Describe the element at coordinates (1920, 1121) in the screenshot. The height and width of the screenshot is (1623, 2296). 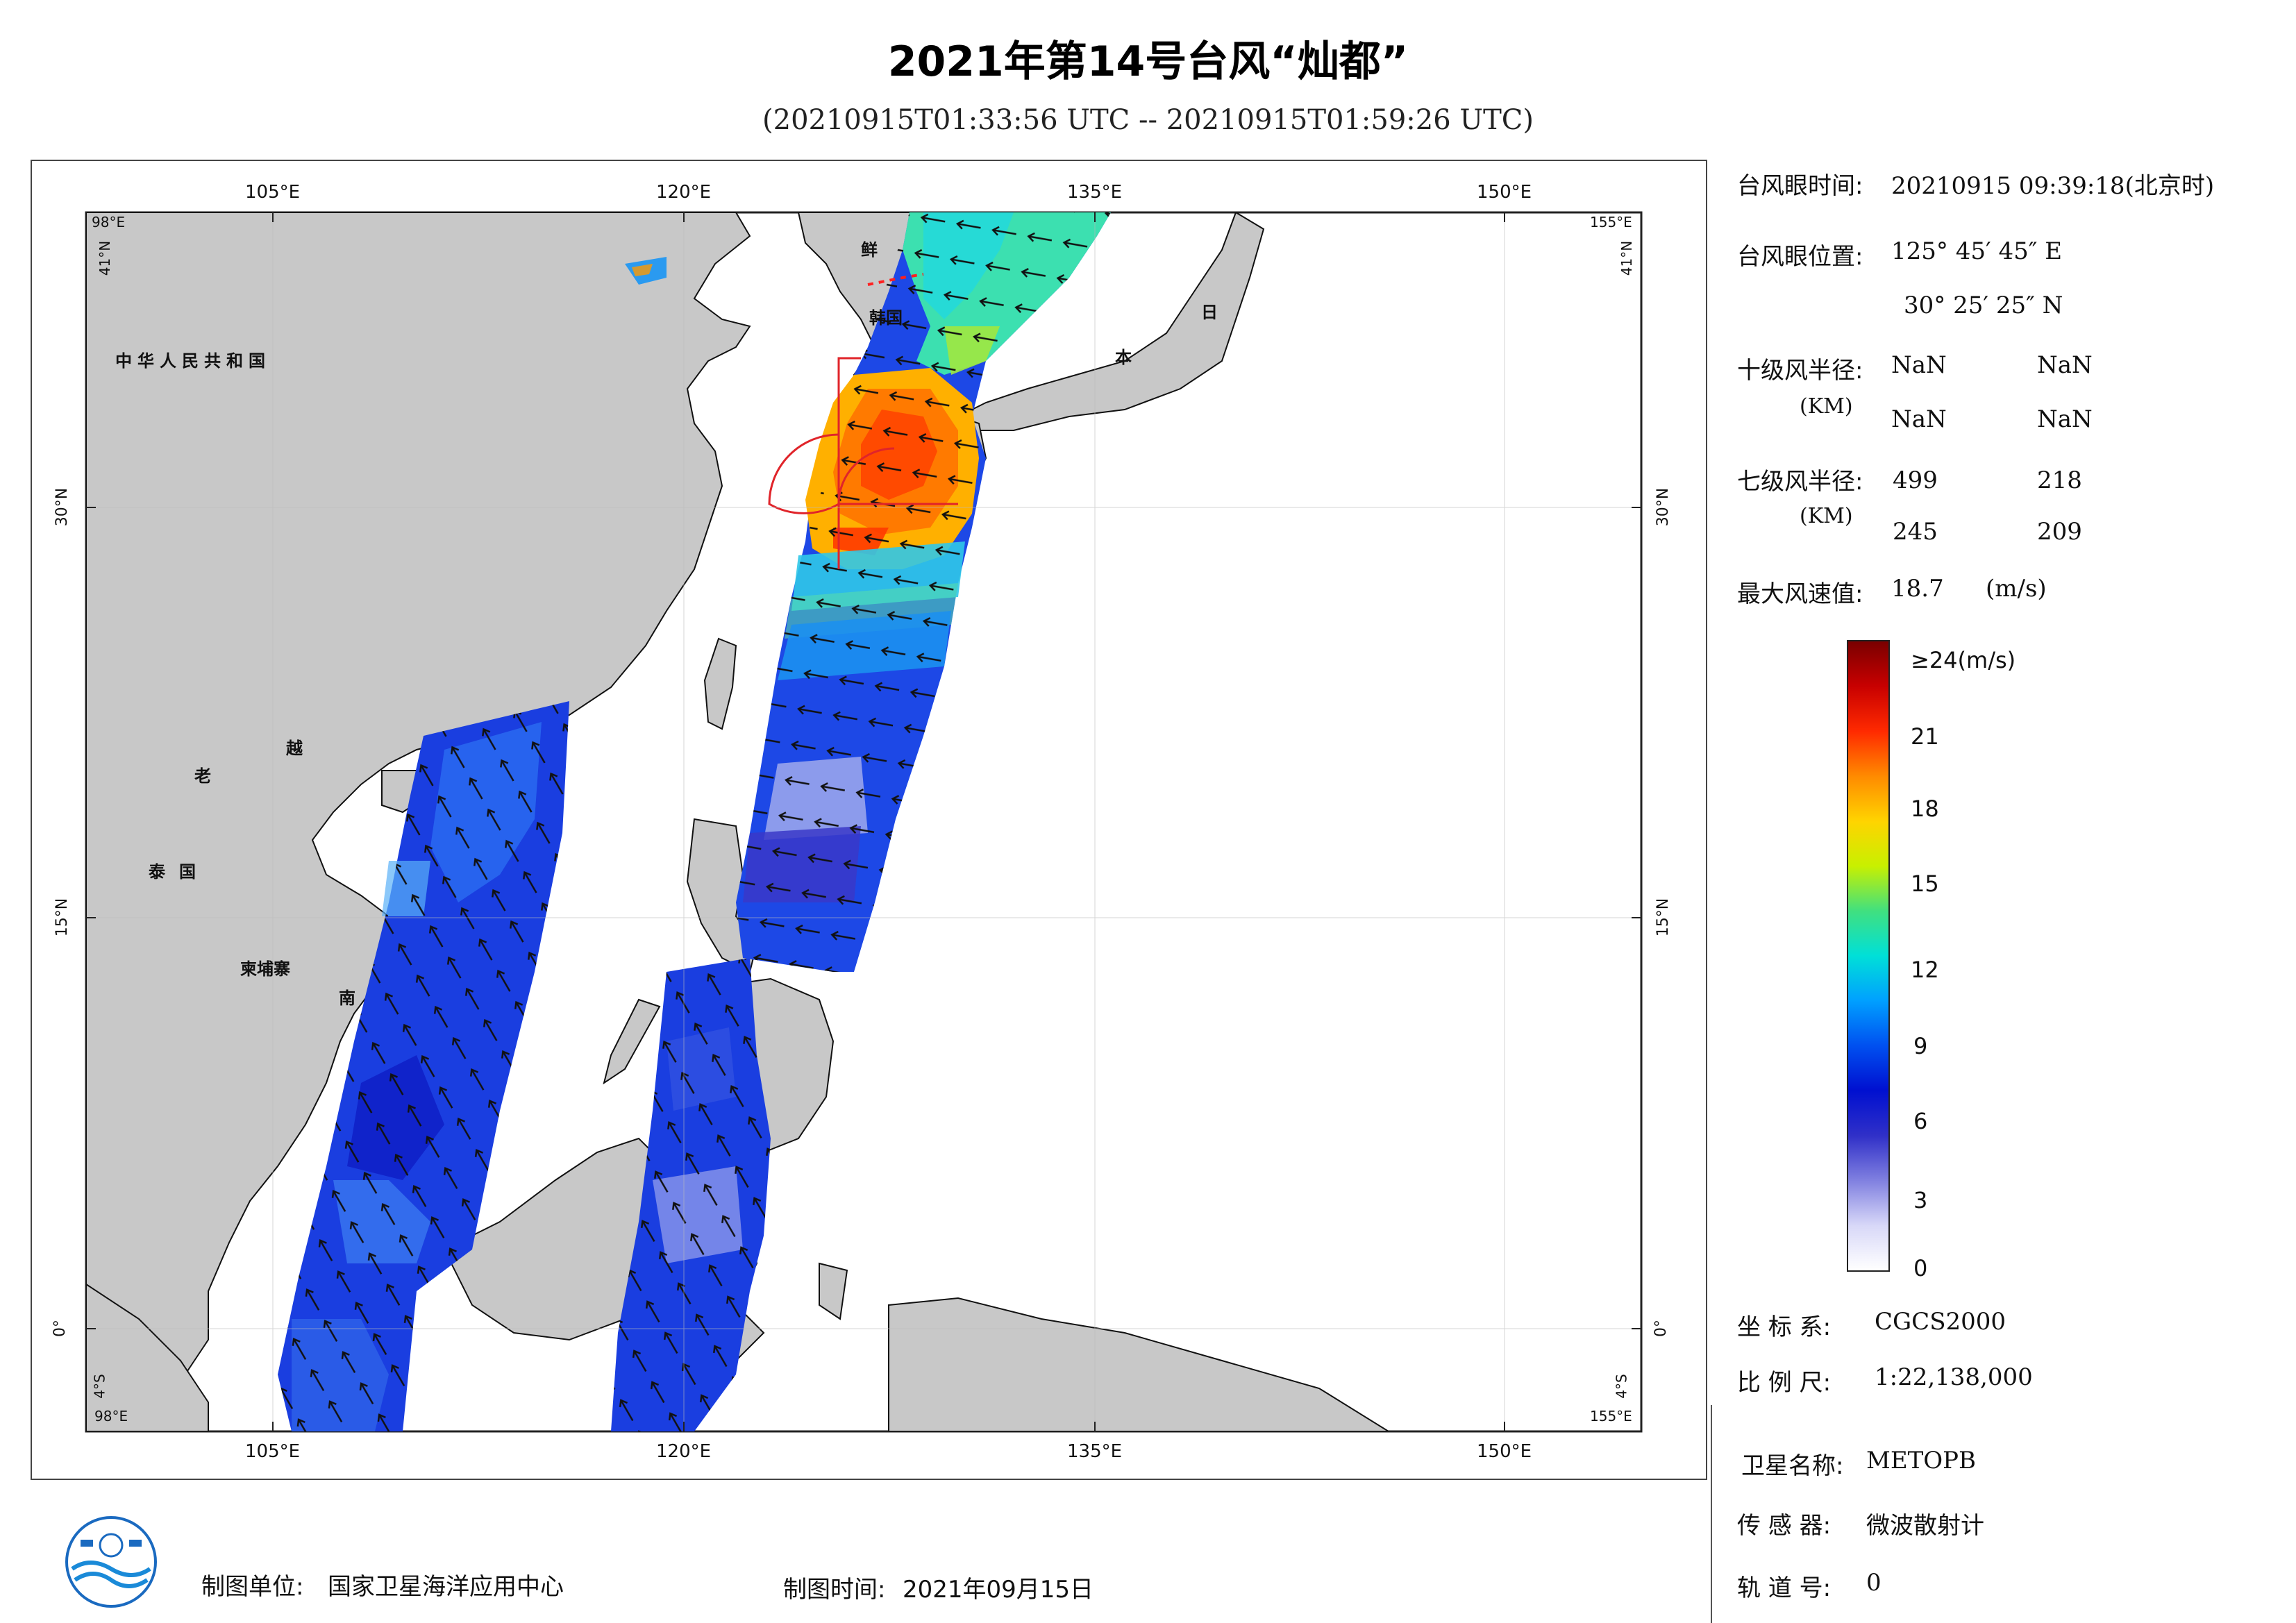
I see `colorbar-label-6: 6` at that location.